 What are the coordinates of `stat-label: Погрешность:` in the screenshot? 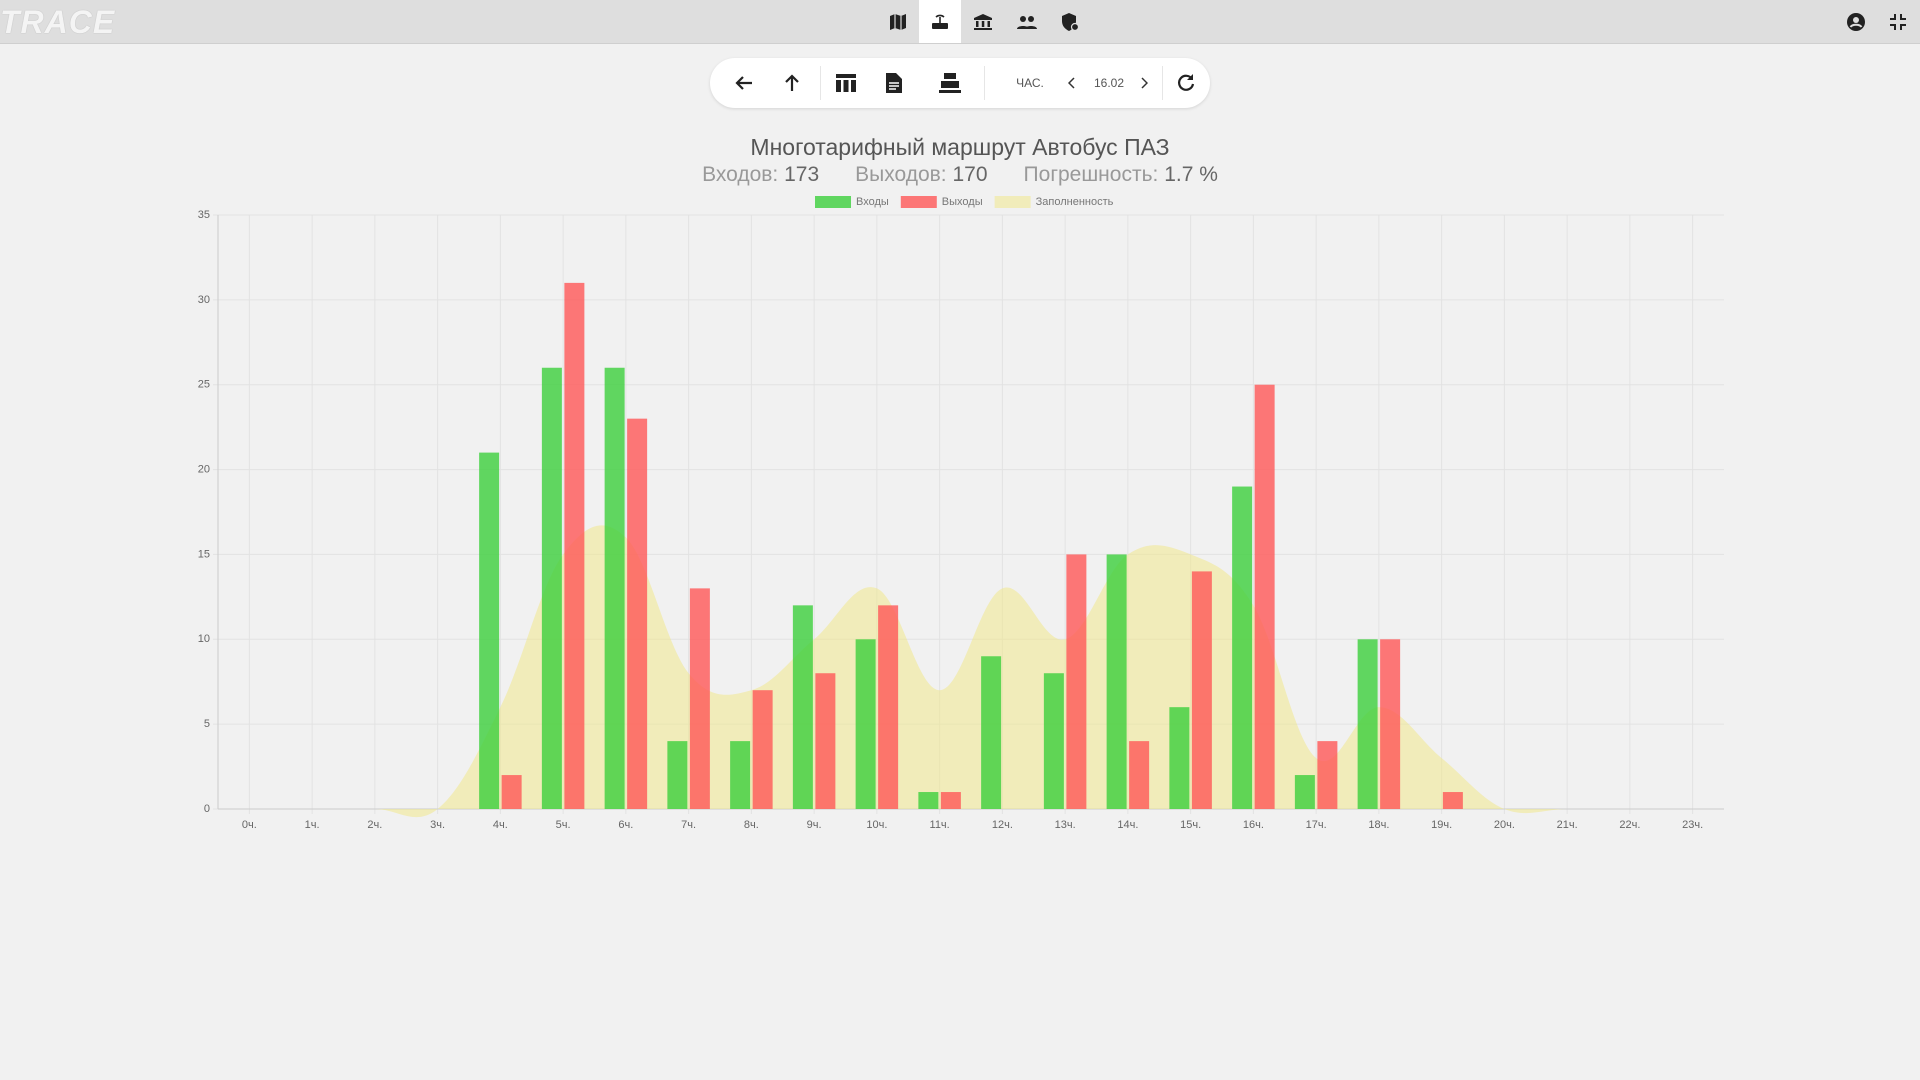 It's located at (1091, 174).